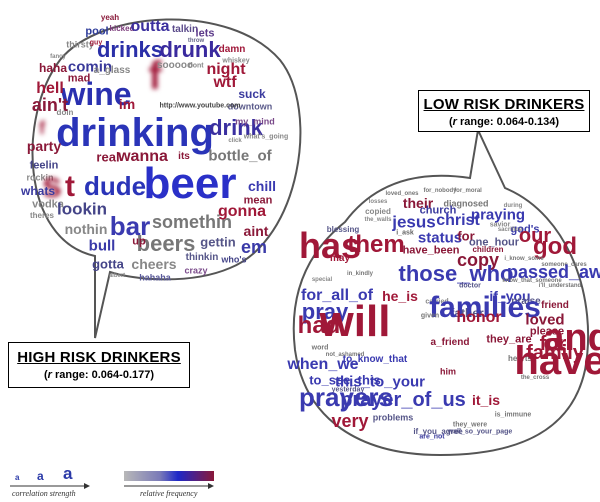 The height and width of the screenshot is (502, 600). Describe the element at coordinates (175, 65) in the screenshot. I see `high-risk-word: sooooo` at that location.